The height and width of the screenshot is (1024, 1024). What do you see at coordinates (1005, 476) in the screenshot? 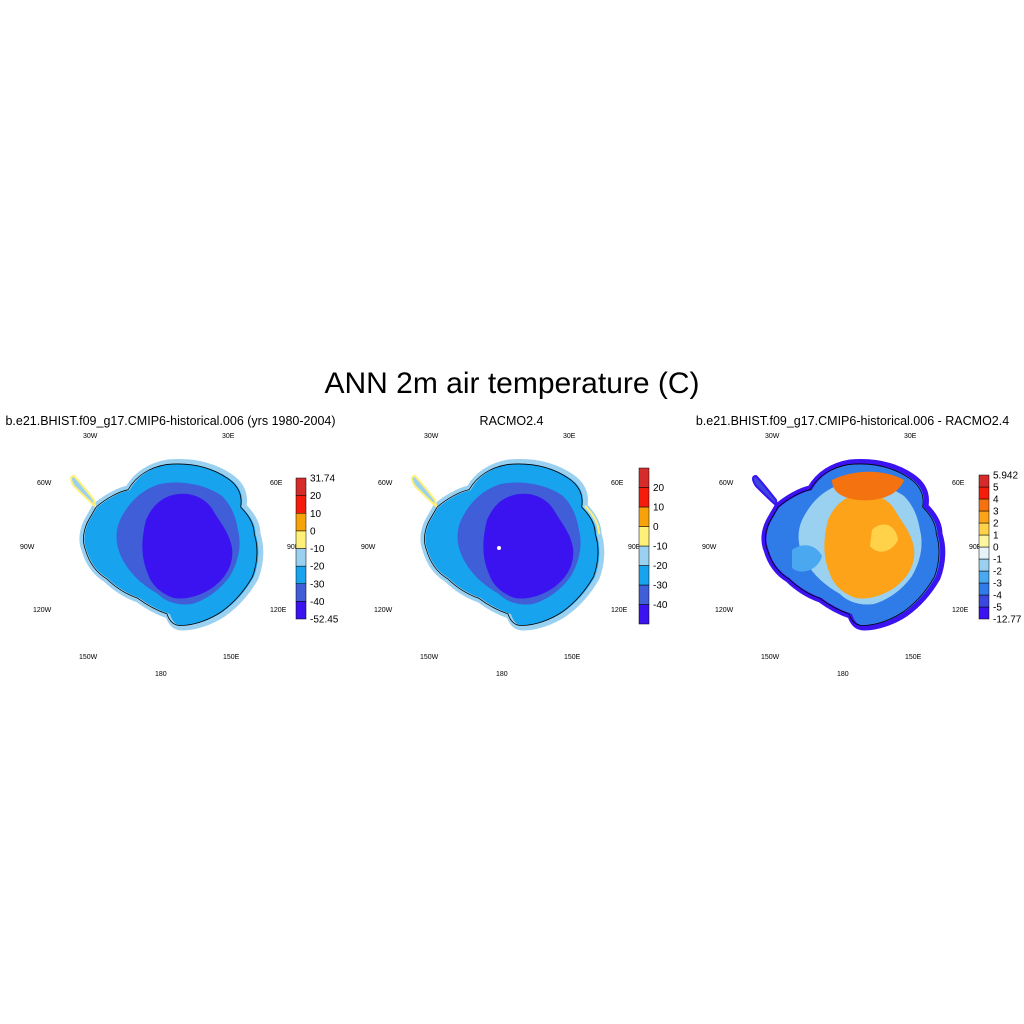
I see `colorbar-label: 5.942` at bounding box center [1005, 476].